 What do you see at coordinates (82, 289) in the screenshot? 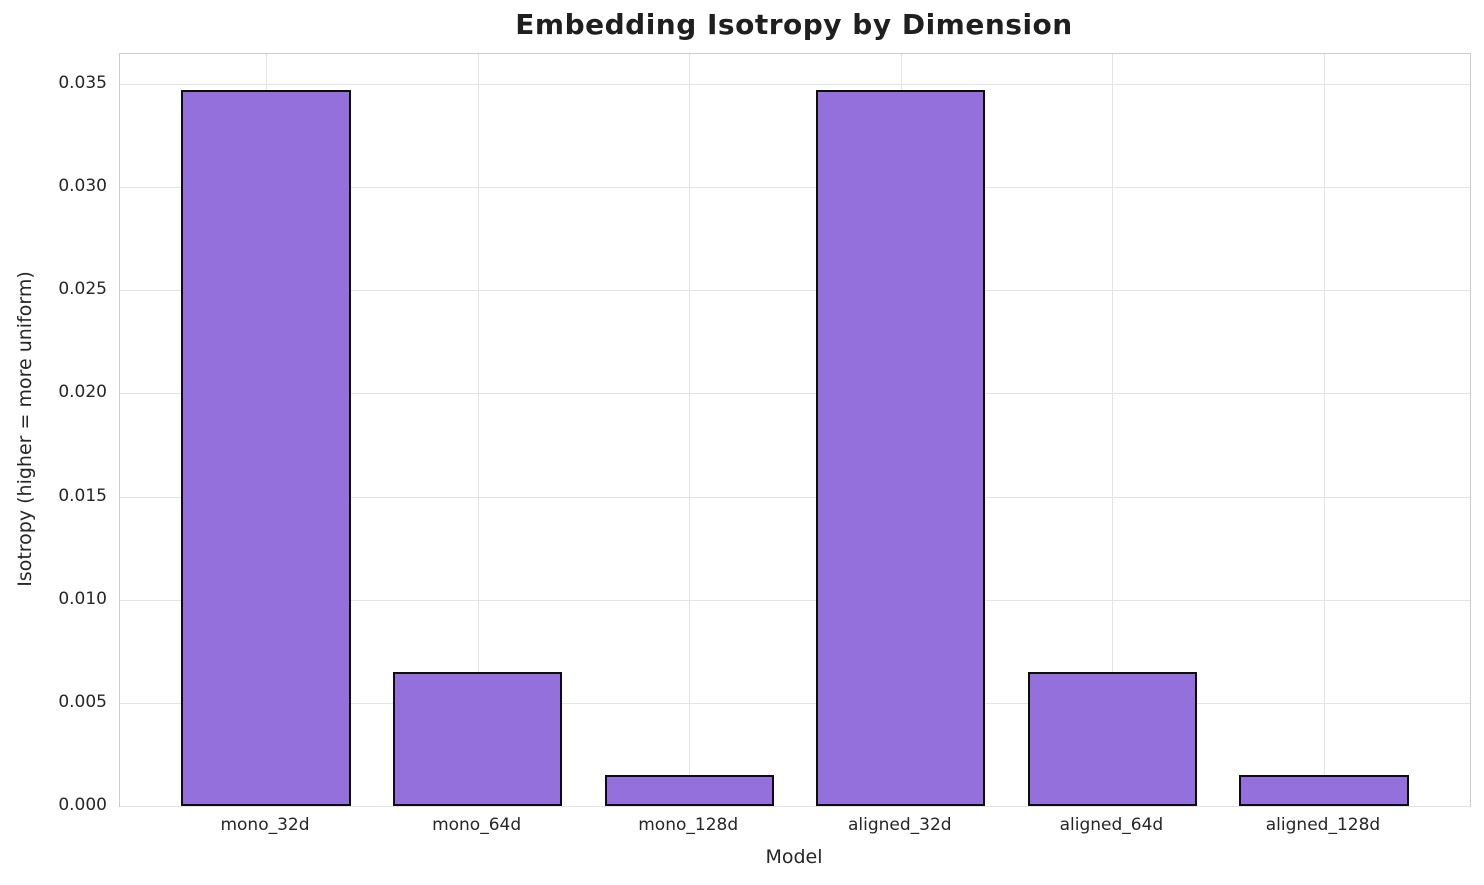
I see `y-tick-label: 0.025` at bounding box center [82, 289].